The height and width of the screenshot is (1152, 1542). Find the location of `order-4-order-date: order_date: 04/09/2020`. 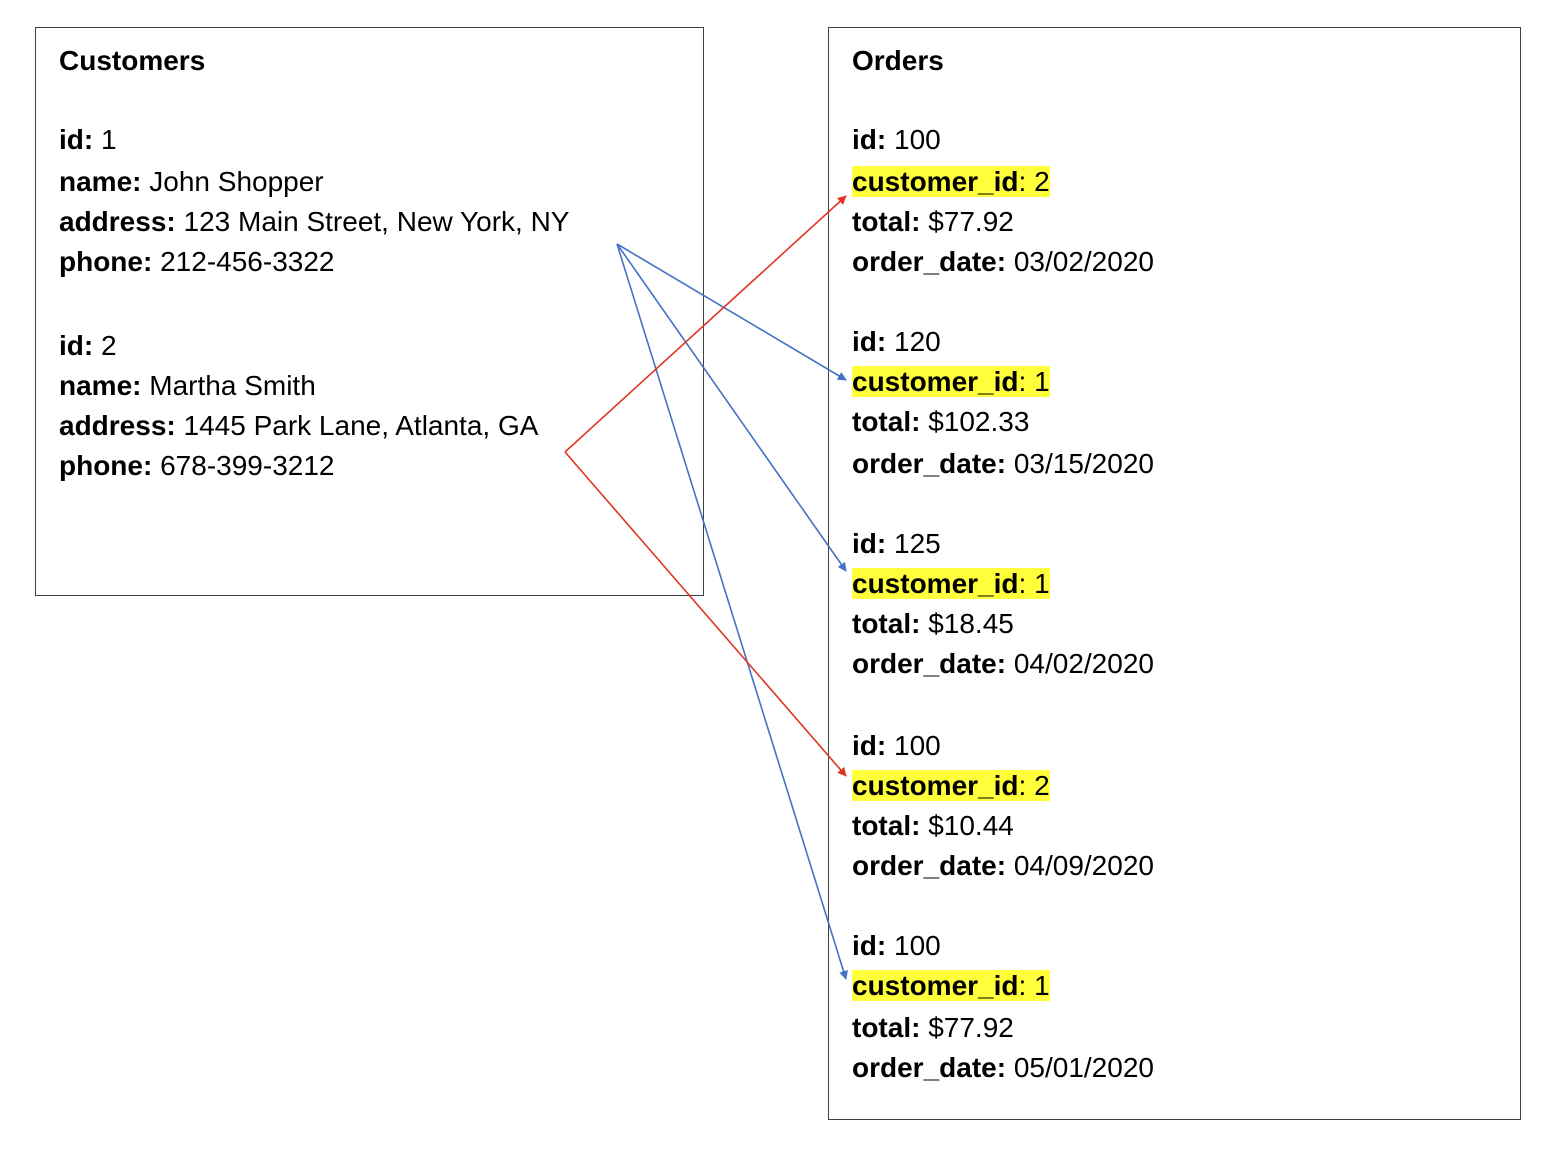

order-4-order-date: order_date: 04/09/2020 is located at coordinates (1003, 865).